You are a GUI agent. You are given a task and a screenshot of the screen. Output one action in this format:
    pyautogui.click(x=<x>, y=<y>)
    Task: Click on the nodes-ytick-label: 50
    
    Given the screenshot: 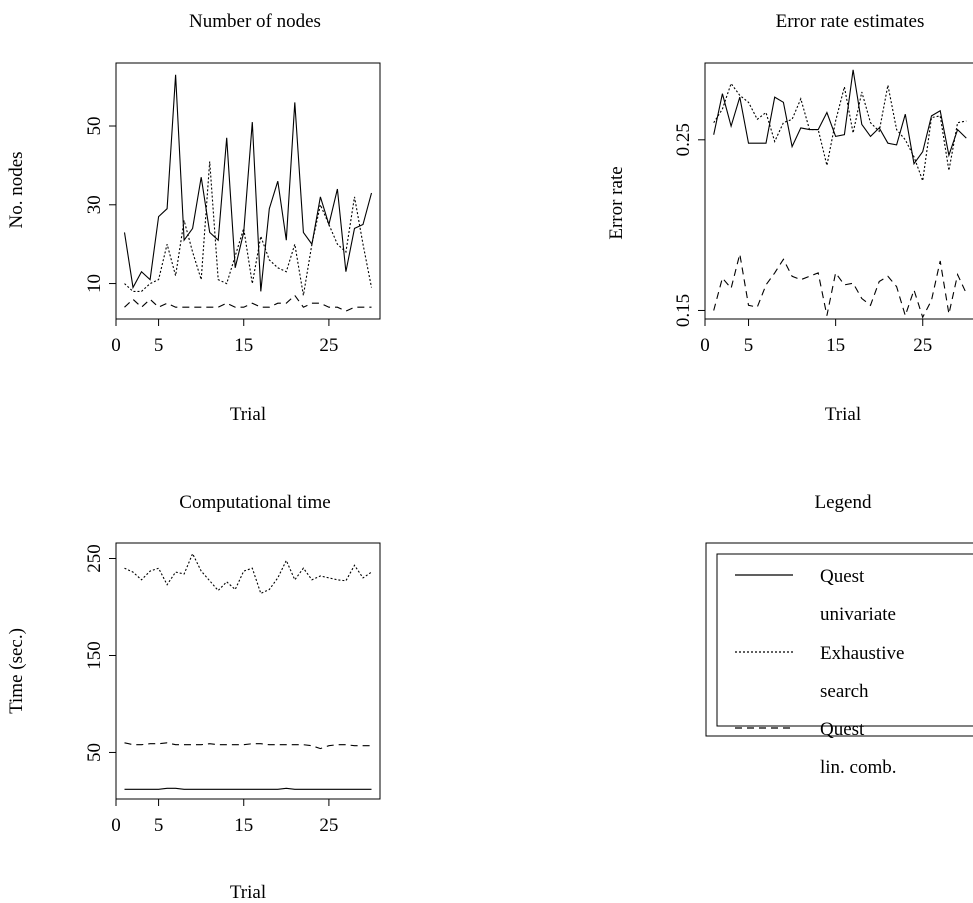 What is the action you would take?
    pyautogui.click(x=94, y=126)
    